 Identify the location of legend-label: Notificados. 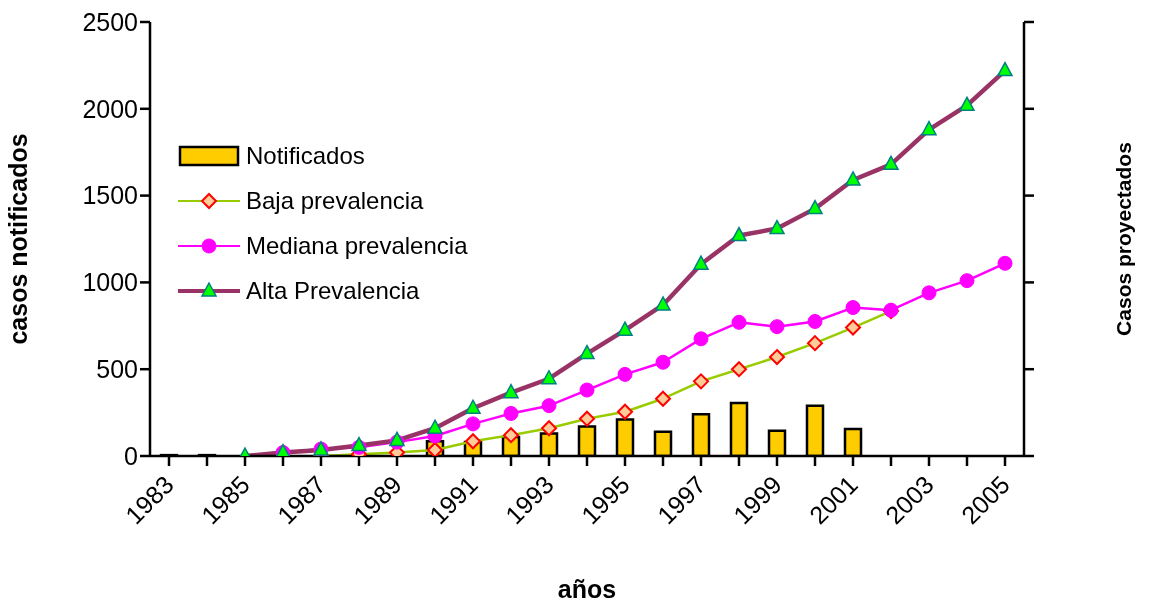
(305, 155).